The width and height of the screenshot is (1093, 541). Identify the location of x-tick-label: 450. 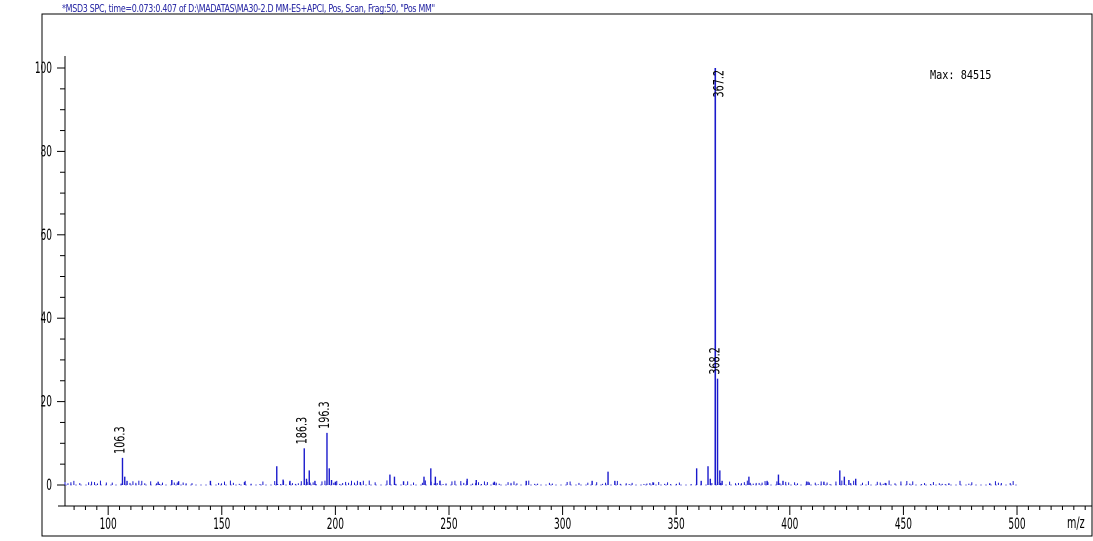
(903, 525).